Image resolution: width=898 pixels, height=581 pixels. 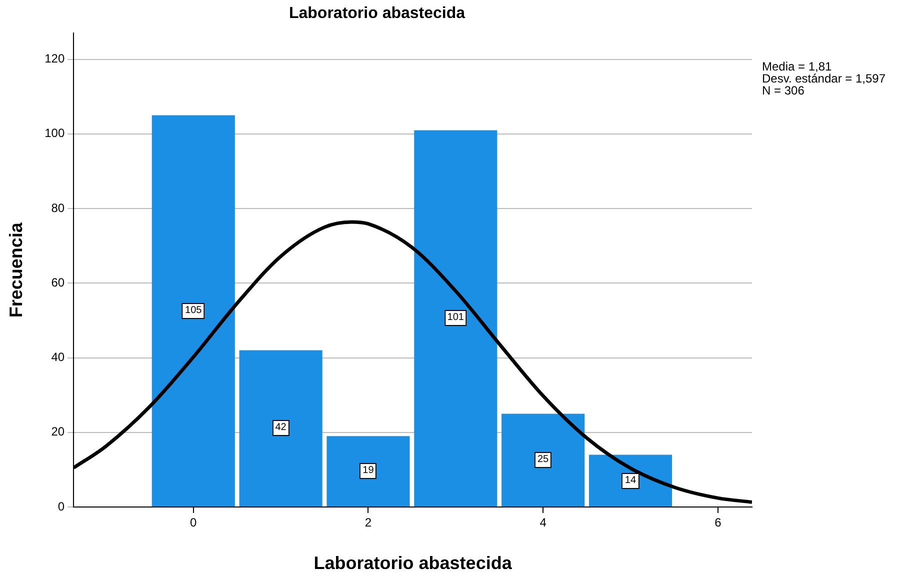 What do you see at coordinates (58, 431) in the screenshot?
I see `y-tick-label: 20` at bounding box center [58, 431].